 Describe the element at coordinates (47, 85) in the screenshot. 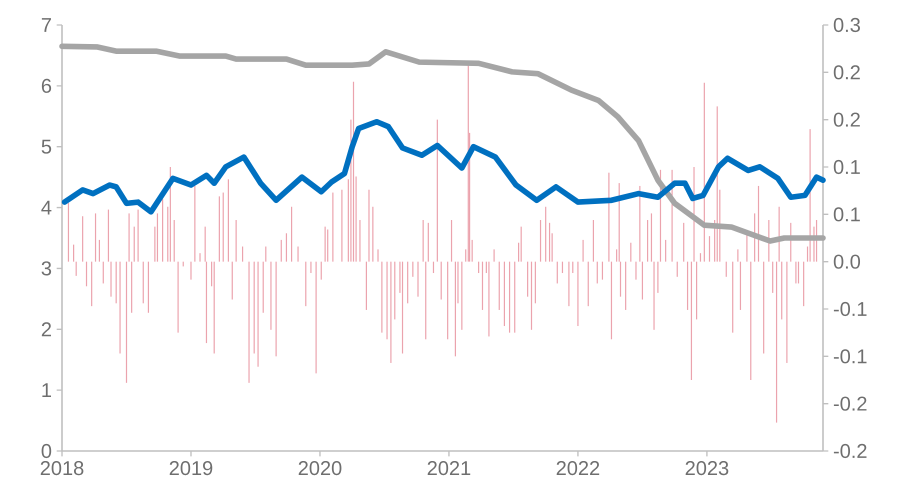

I see `y-tick-label: 6` at that location.